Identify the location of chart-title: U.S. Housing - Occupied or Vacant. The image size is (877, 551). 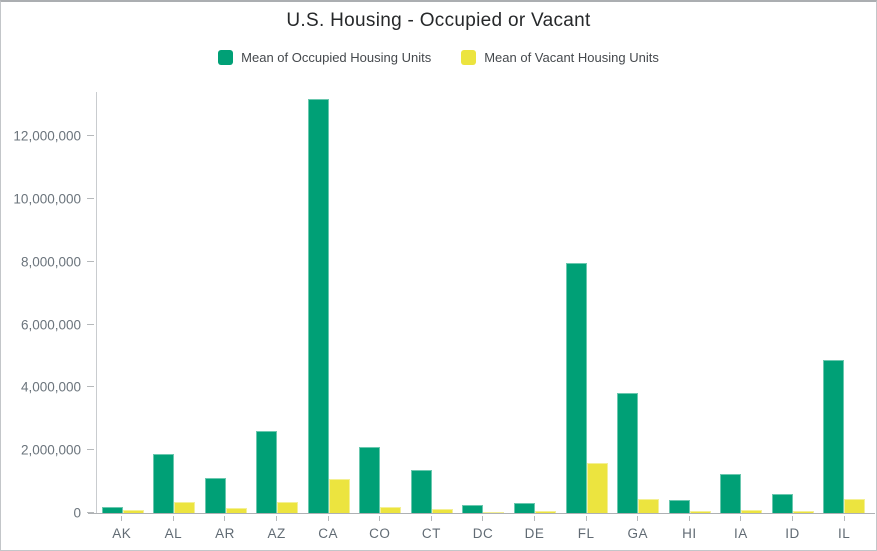
(438, 20).